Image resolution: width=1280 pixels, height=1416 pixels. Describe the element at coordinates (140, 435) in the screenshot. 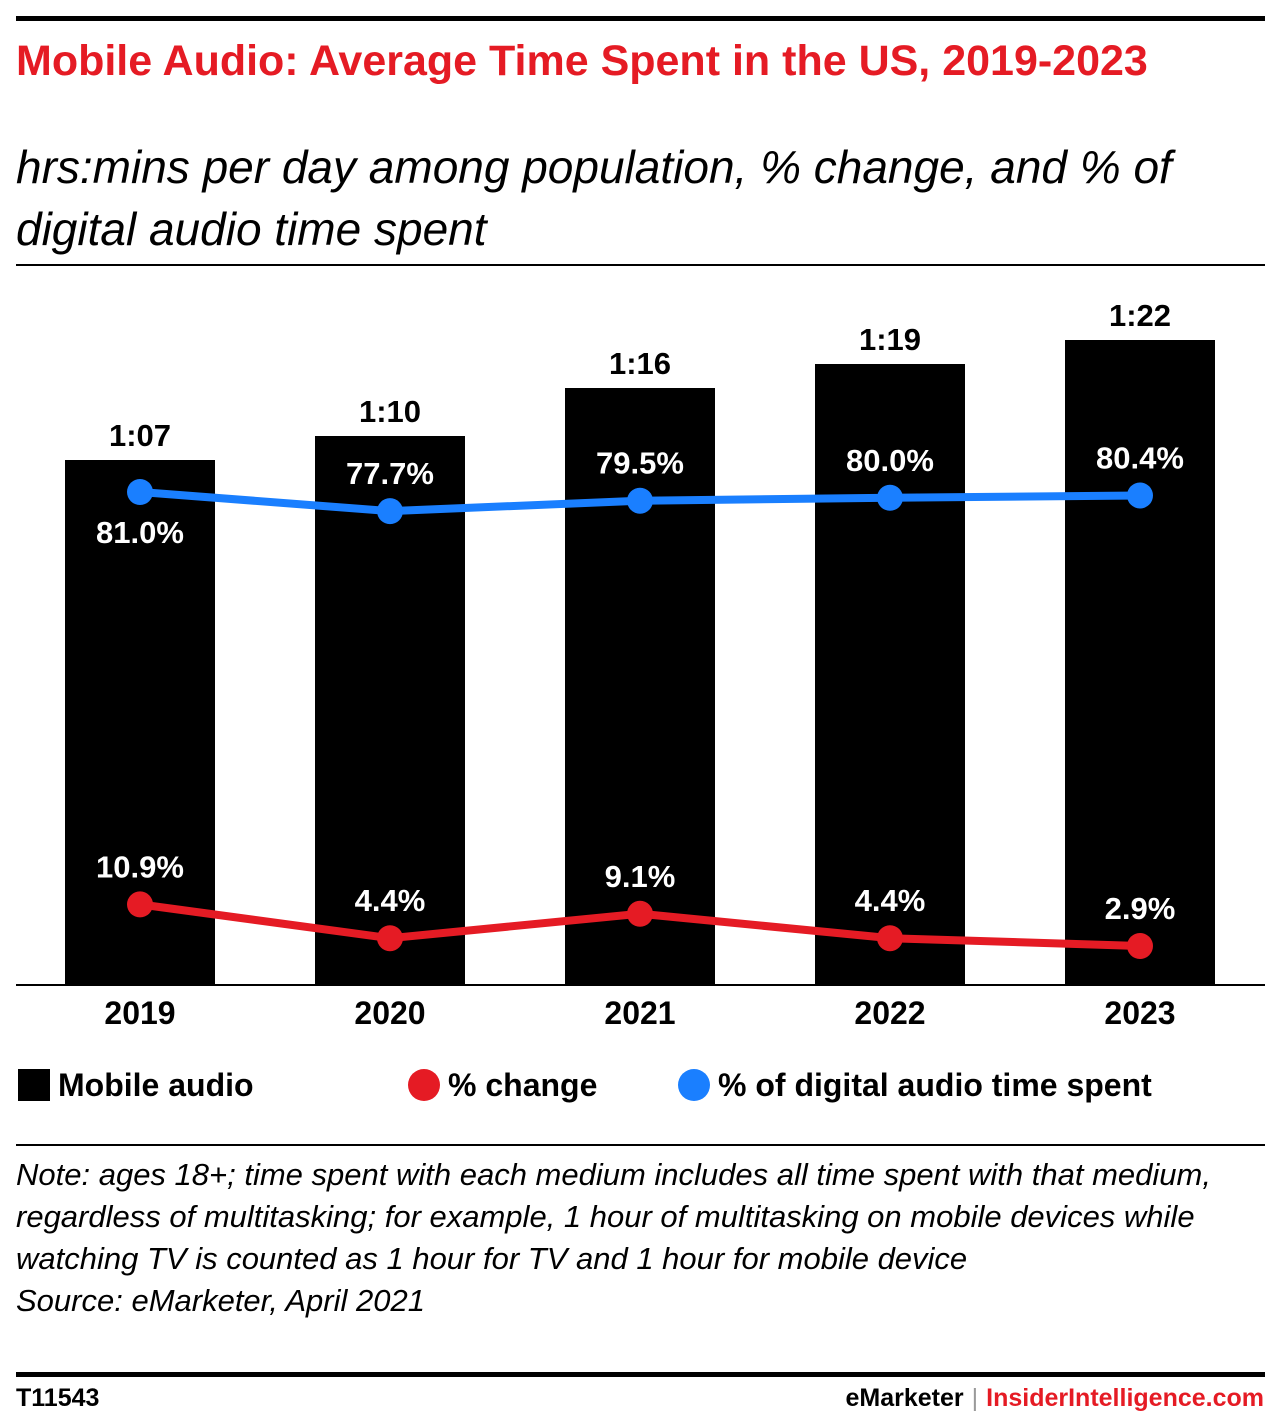

I see `bar-value-label: 1:07` at that location.